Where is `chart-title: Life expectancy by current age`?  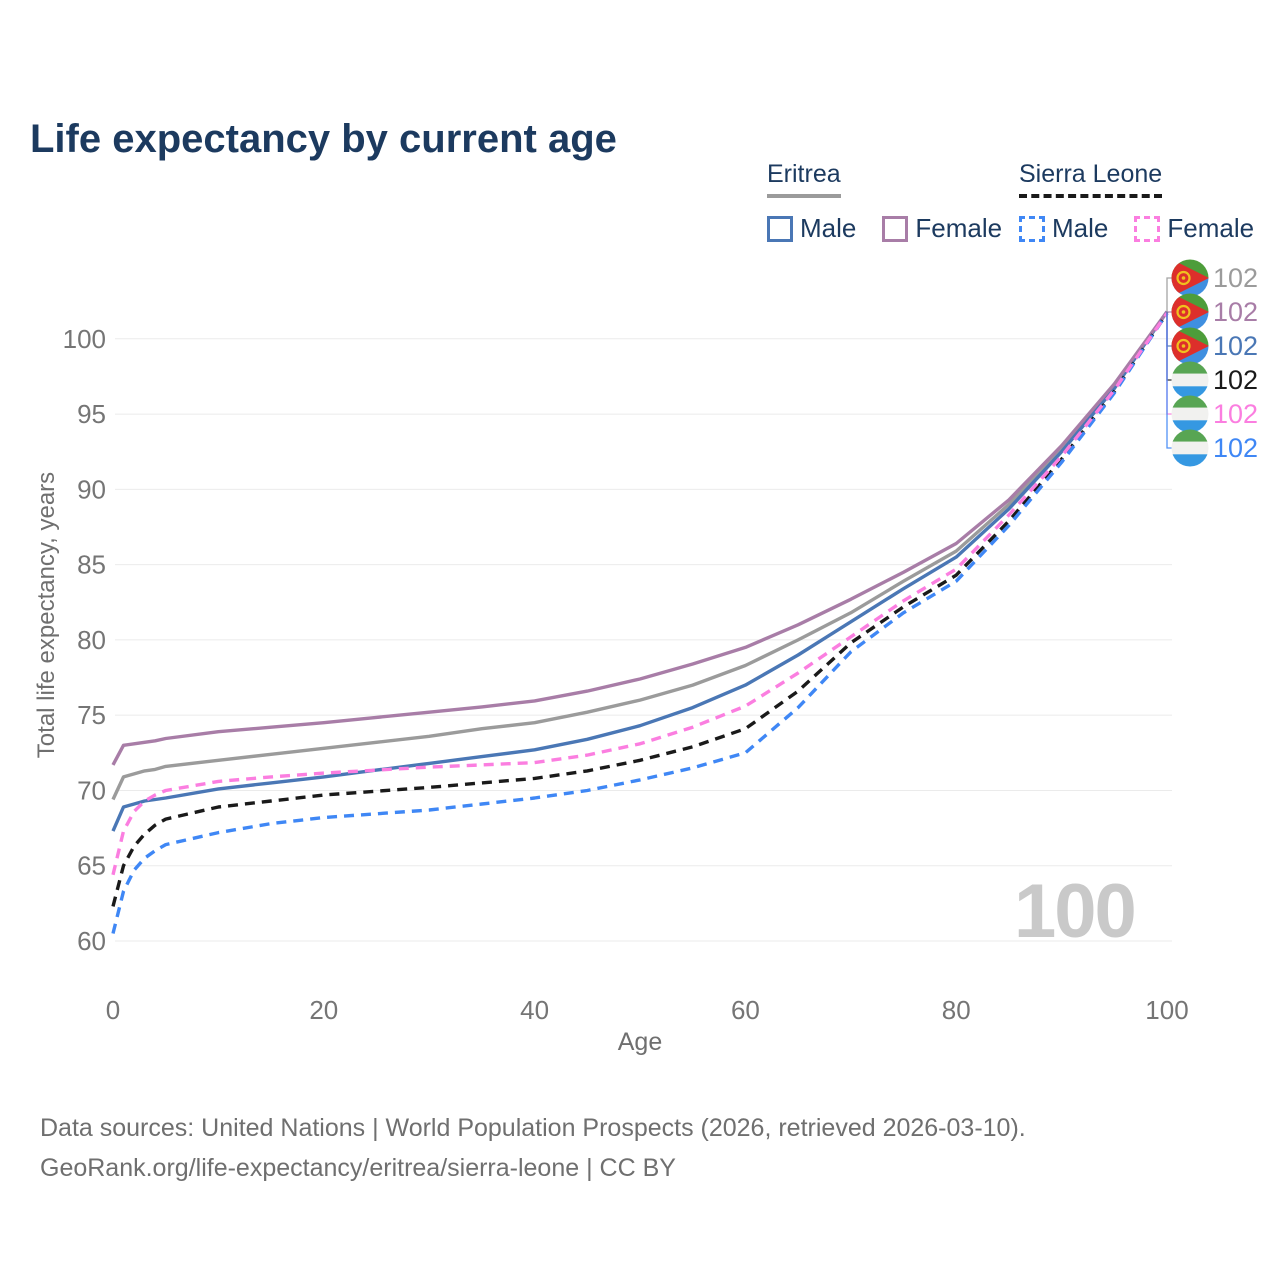 chart-title: Life expectancy by current age is located at coordinates (323, 138).